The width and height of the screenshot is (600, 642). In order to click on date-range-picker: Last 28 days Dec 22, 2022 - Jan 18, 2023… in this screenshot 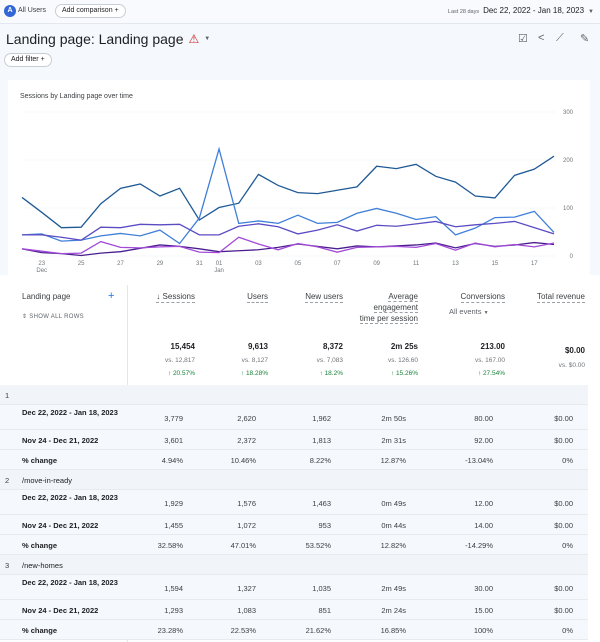, I will do `click(521, 10)`.